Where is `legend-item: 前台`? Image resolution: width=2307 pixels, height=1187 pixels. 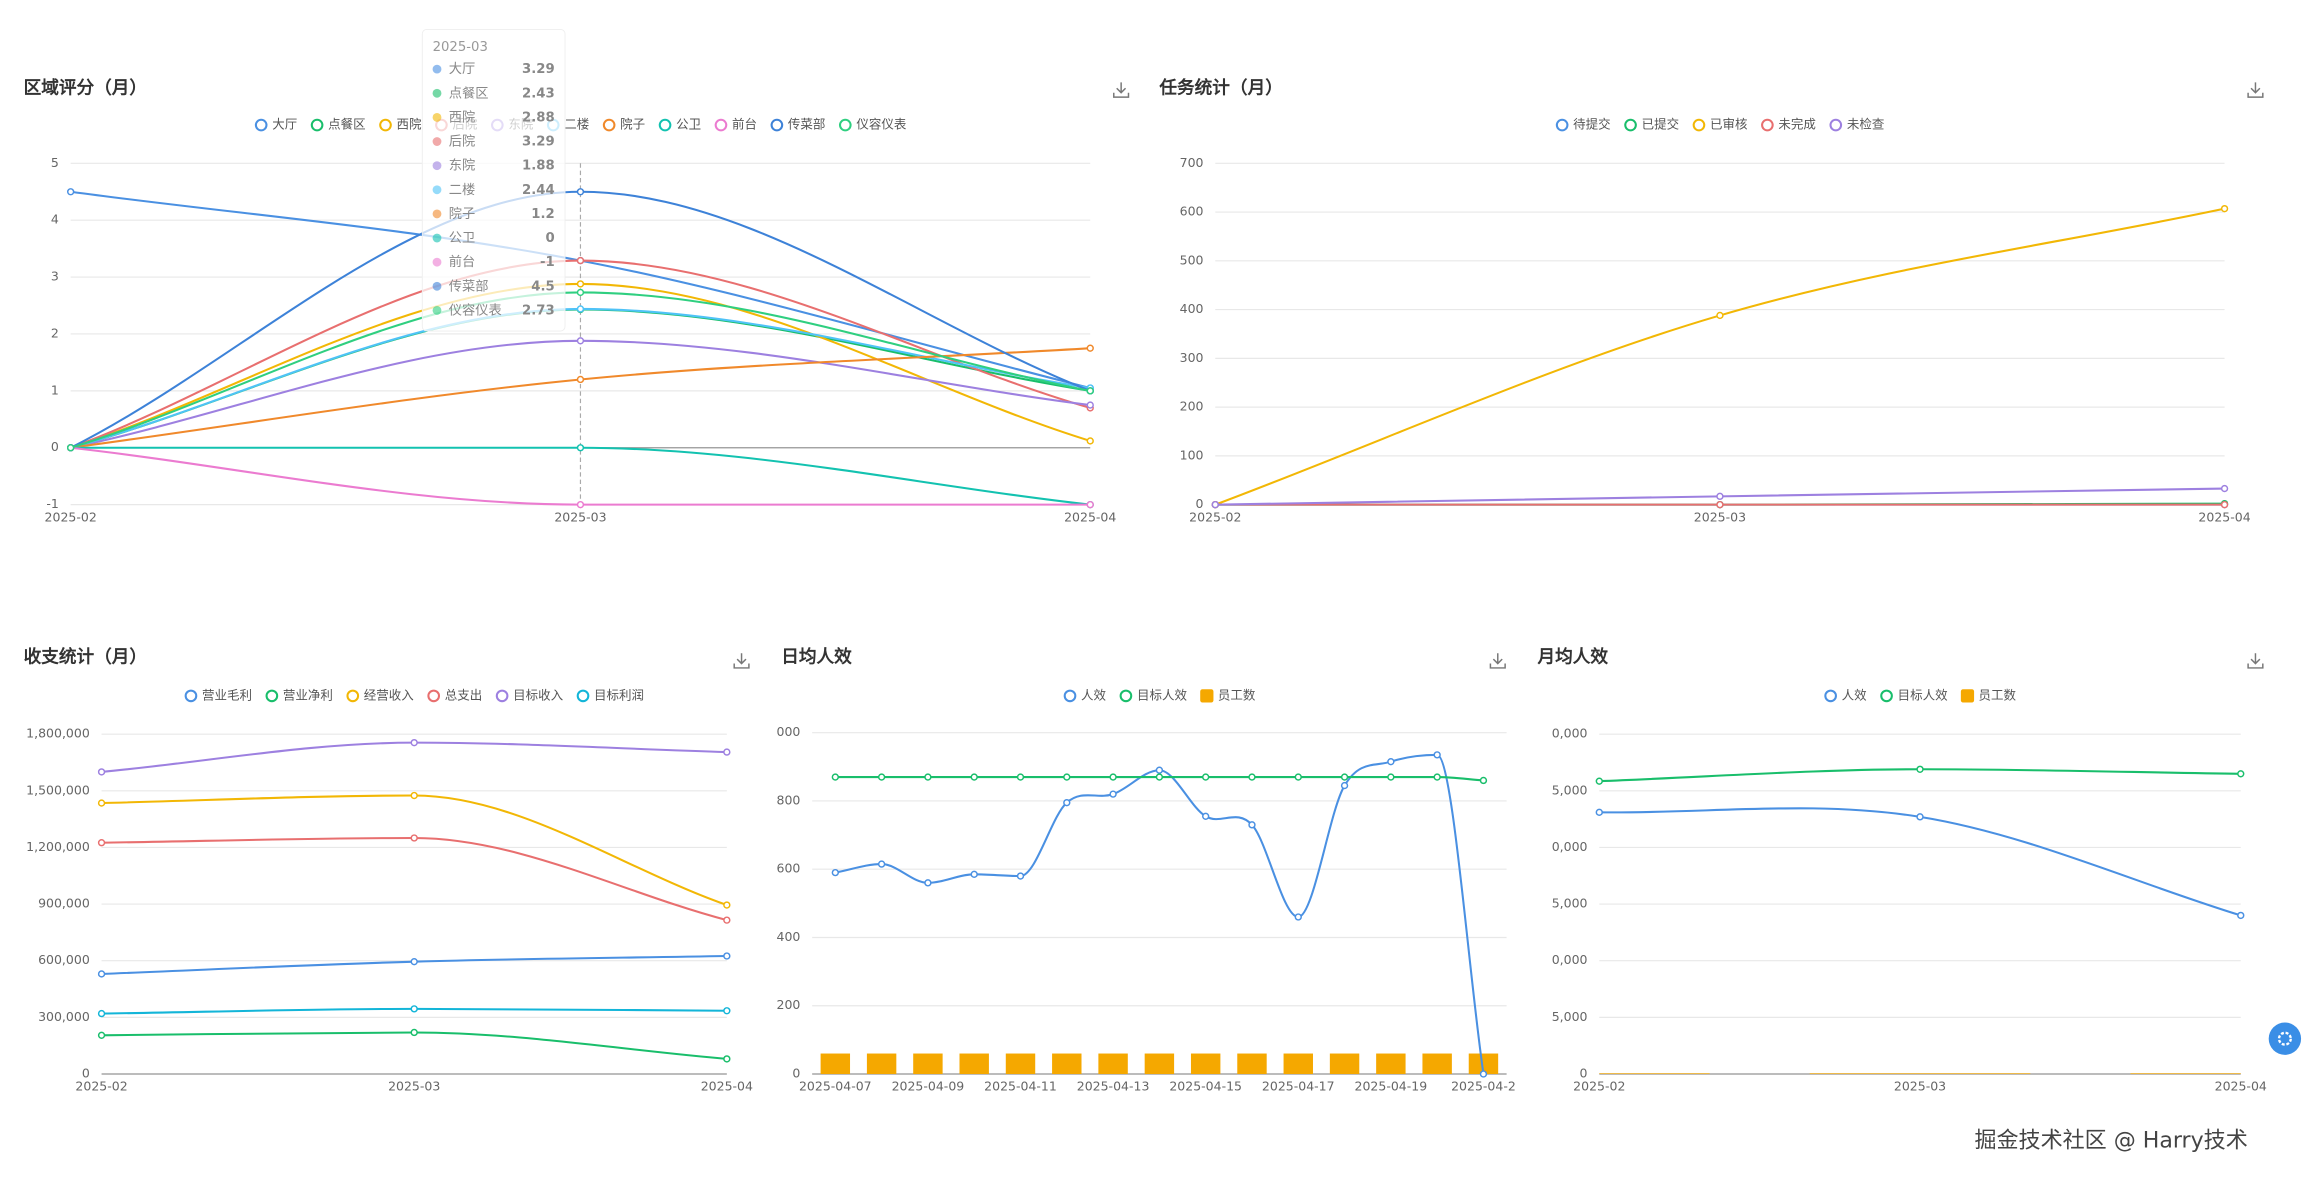
legend-item: 前台 is located at coordinates (735, 124).